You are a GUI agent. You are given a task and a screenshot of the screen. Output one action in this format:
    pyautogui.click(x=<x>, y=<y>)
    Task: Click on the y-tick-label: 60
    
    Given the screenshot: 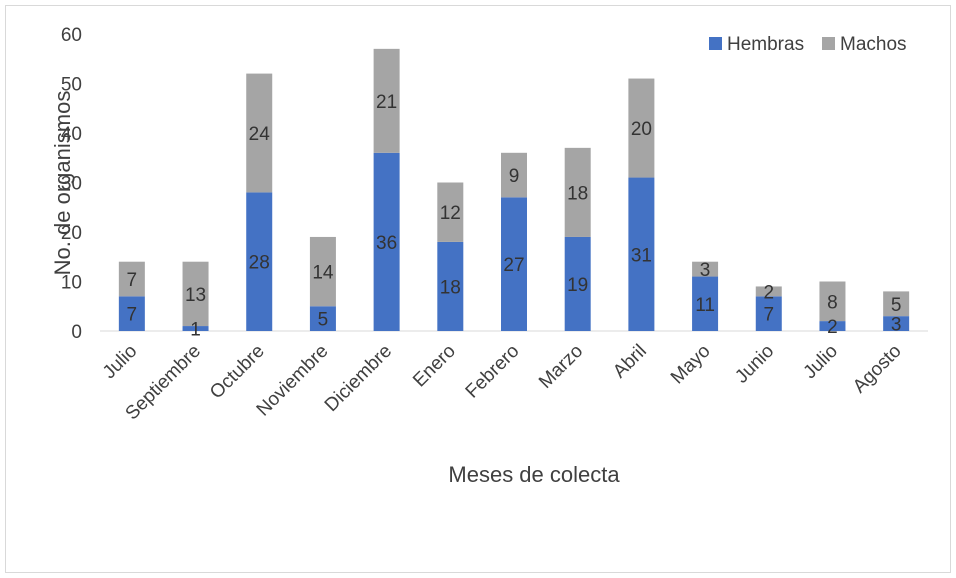 What is the action you would take?
    pyautogui.click(x=71, y=35)
    